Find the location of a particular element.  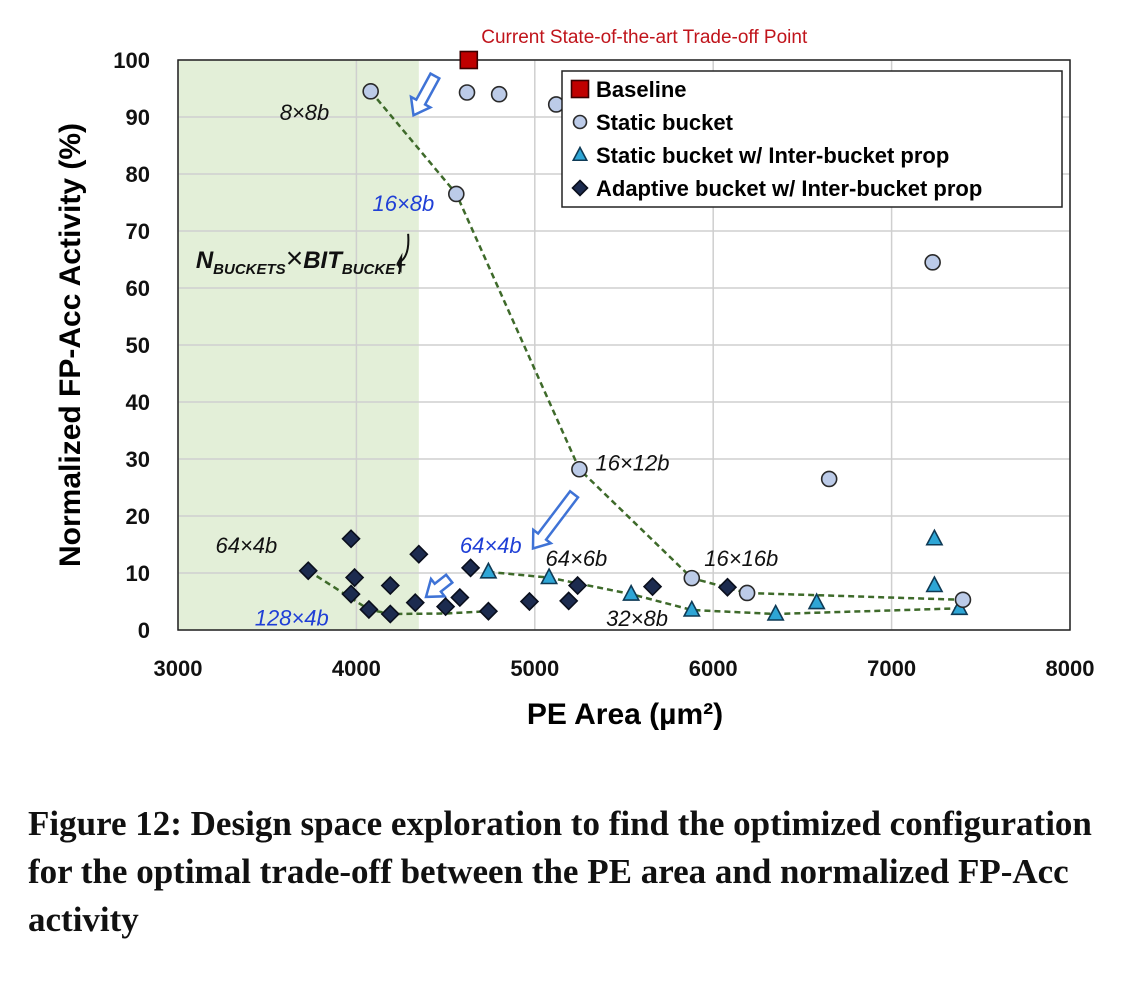

formula-label: NBUCKETS×BITBUCKET is located at coordinates (301, 260).